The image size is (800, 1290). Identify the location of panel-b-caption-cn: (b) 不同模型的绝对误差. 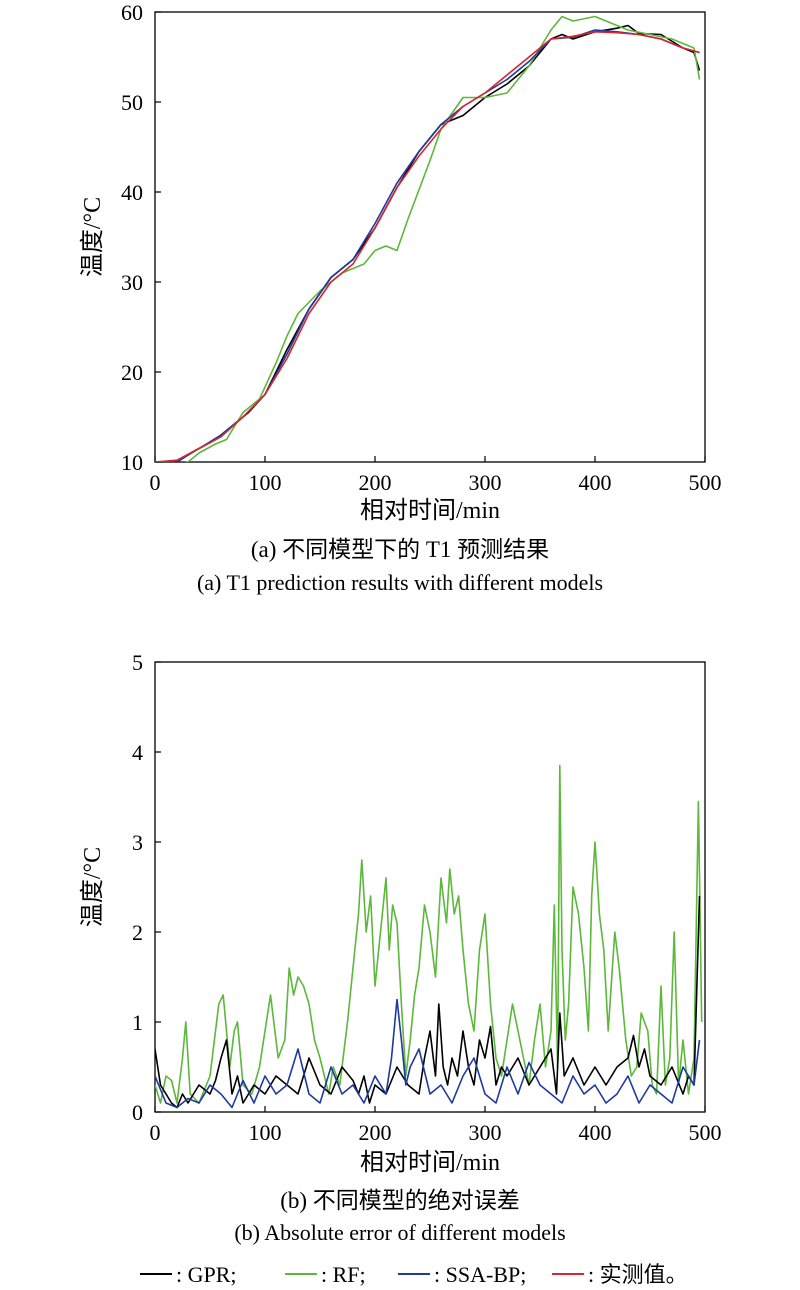
(400, 1200).